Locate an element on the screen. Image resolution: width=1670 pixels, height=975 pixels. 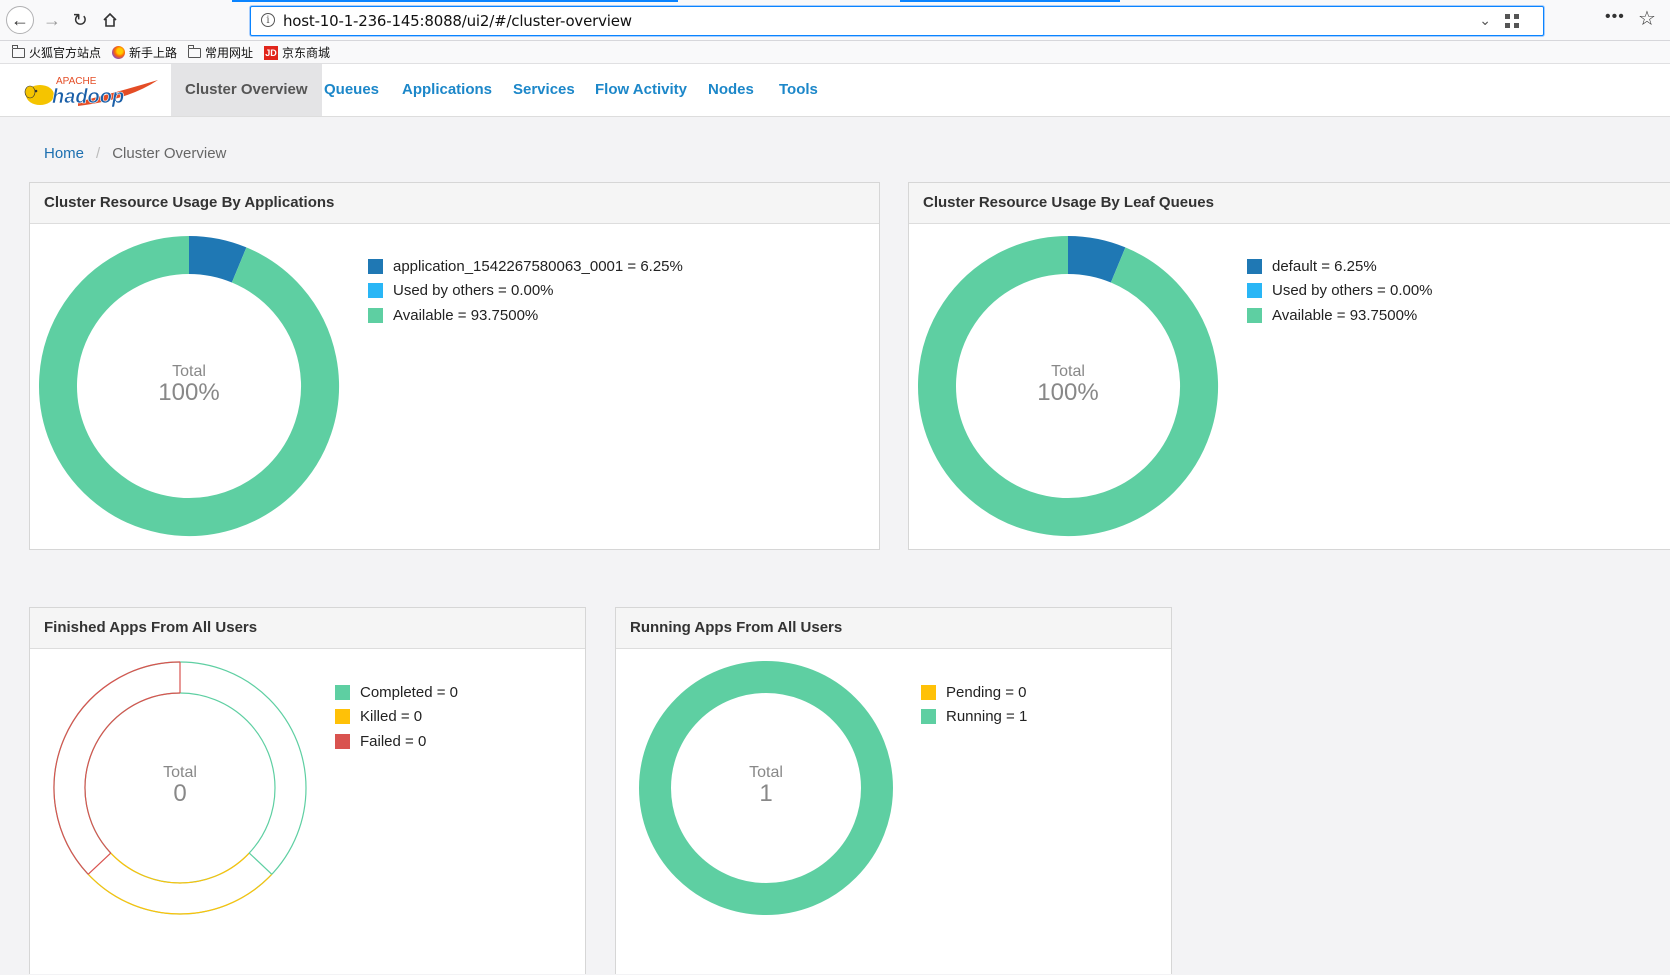
tab-tools: Tools is located at coordinates (798, 89).